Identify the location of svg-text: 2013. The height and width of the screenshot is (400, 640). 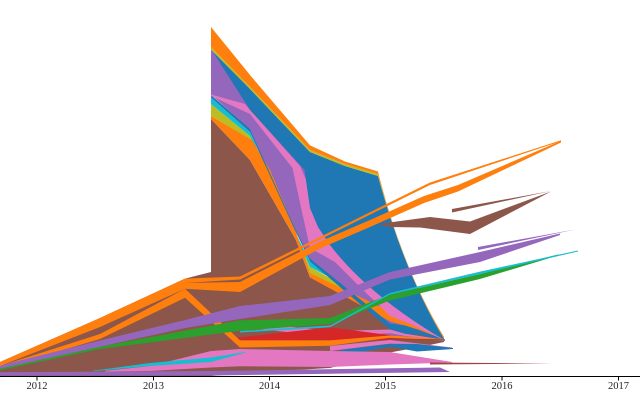
(153, 386).